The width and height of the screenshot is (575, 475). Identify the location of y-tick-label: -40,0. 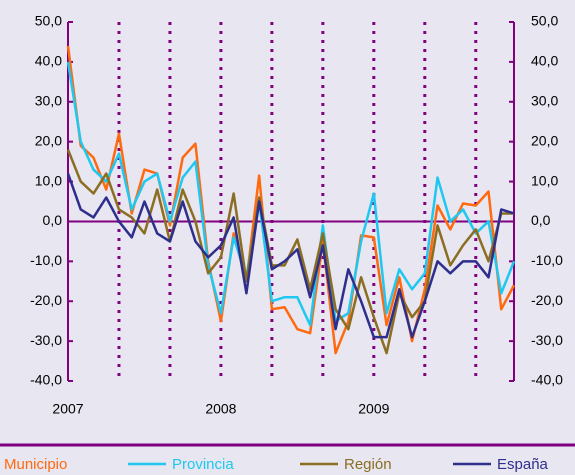
(46, 380).